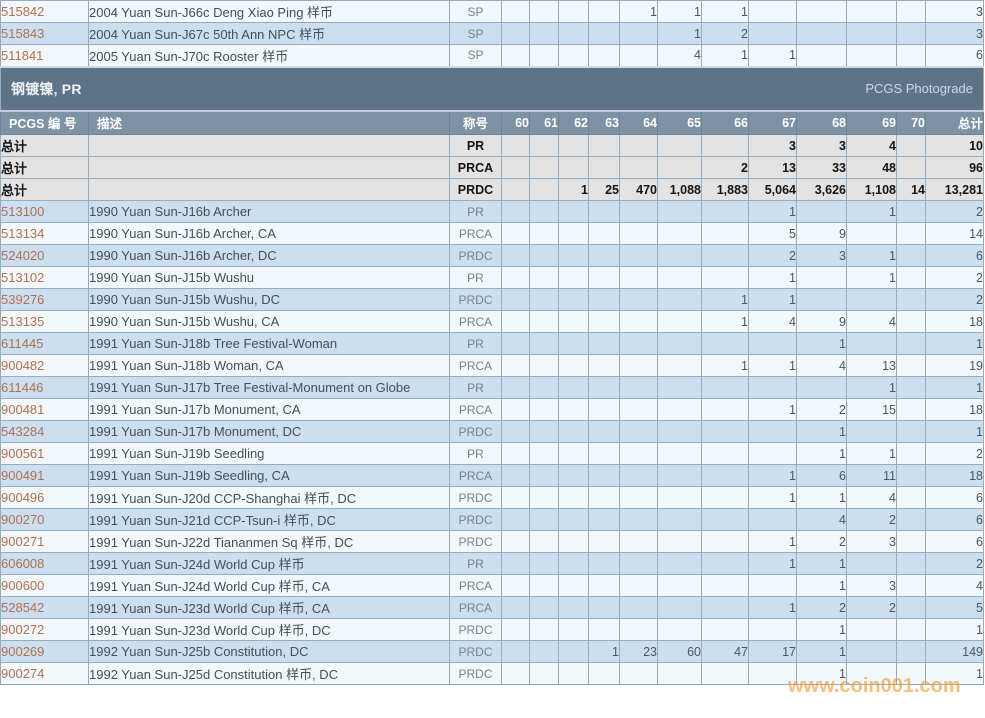  What do you see at coordinates (269, 11) in the screenshot?
I see `coin-description: 2004 Yuan Sun-J66c Deng Xiao Ping 样币` at bounding box center [269, 11].